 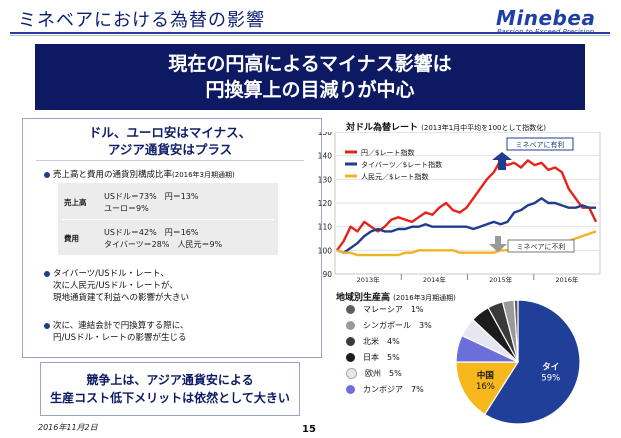 I want to click on annotation-favorable-text: ミネベアに有利, so click(x=540, y=144).